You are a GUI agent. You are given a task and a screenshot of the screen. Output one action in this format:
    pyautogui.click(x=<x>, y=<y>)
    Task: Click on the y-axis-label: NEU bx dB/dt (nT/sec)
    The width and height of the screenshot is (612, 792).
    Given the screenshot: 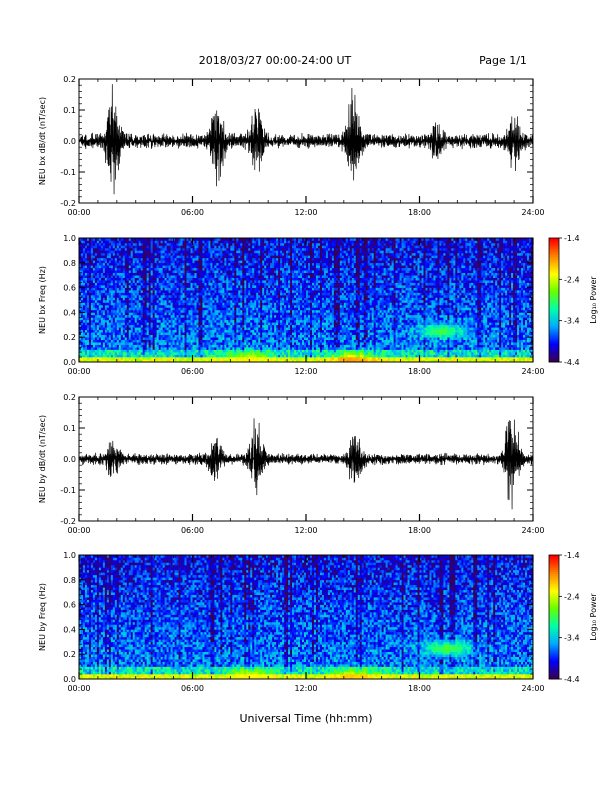 What is the action you would take?
    pyautogui.click(x=42, y=141)
    